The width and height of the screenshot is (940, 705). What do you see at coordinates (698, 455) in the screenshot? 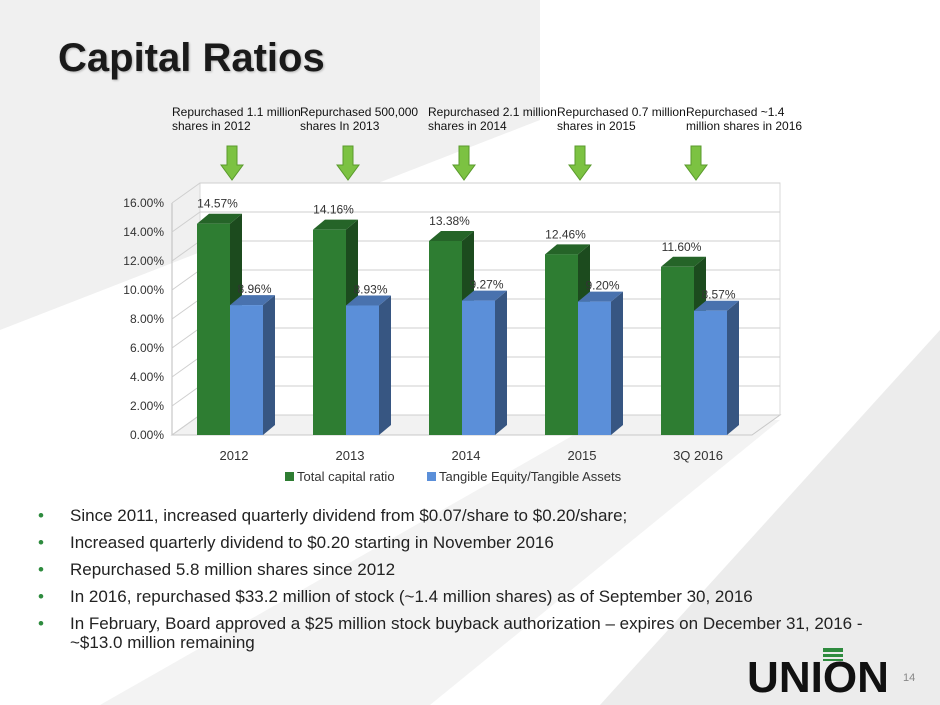
I see `x-tick-label: 3Q 2016` at bounding box center [698, 455].